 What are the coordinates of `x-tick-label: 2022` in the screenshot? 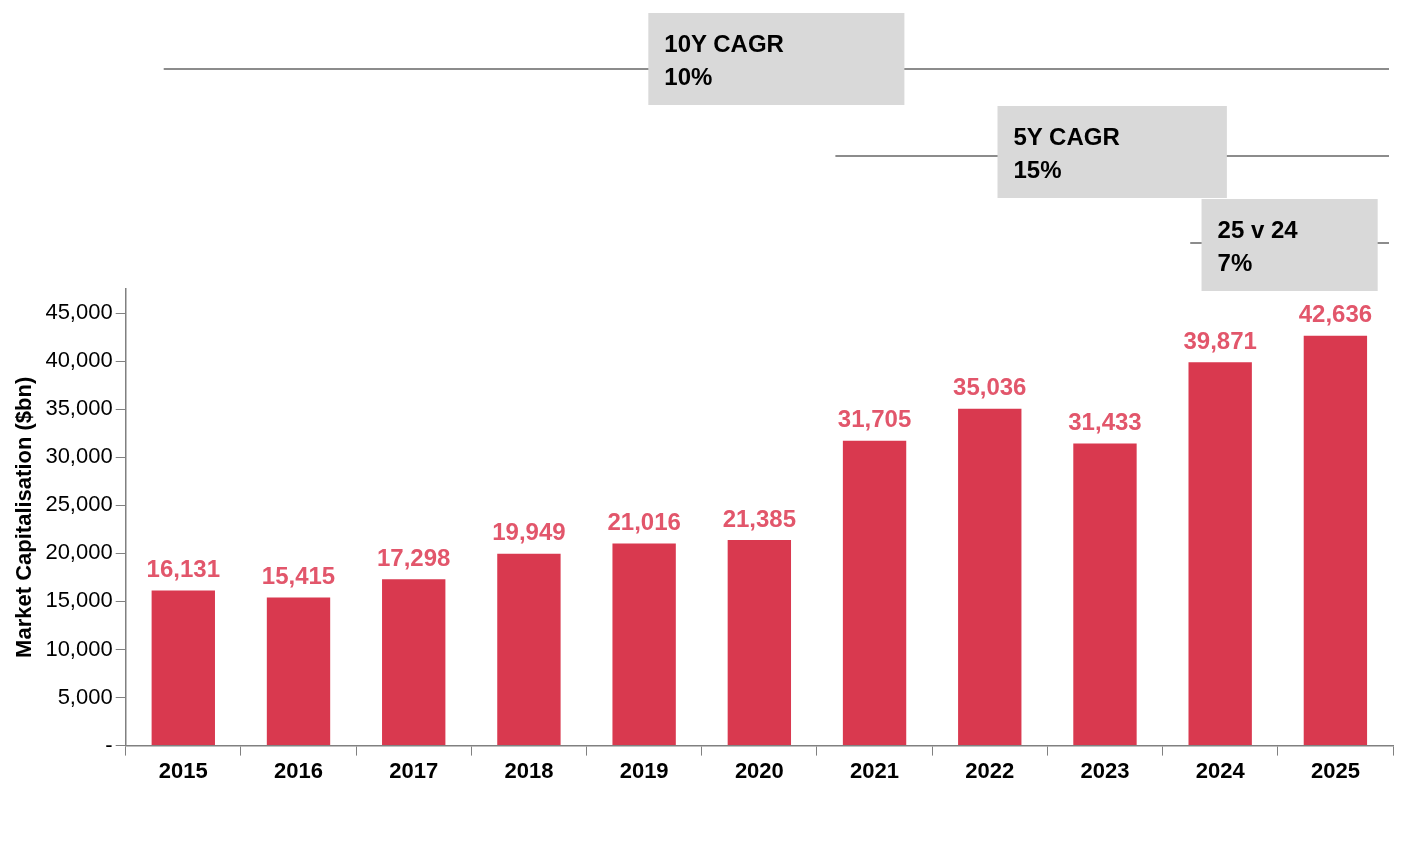 It's located at (990, 770).